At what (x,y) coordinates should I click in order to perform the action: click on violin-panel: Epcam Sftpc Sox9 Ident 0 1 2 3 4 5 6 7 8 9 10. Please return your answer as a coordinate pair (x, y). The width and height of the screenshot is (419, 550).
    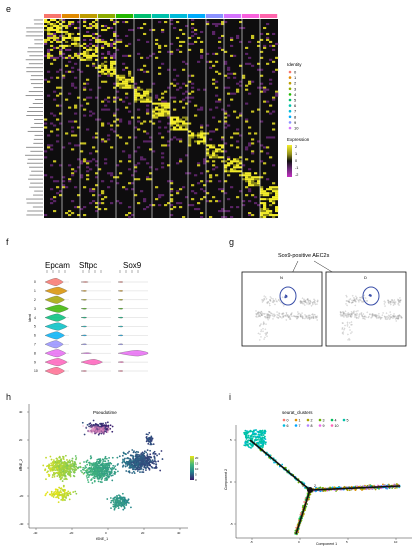
    Looking at the image, I should click on (88, 318).